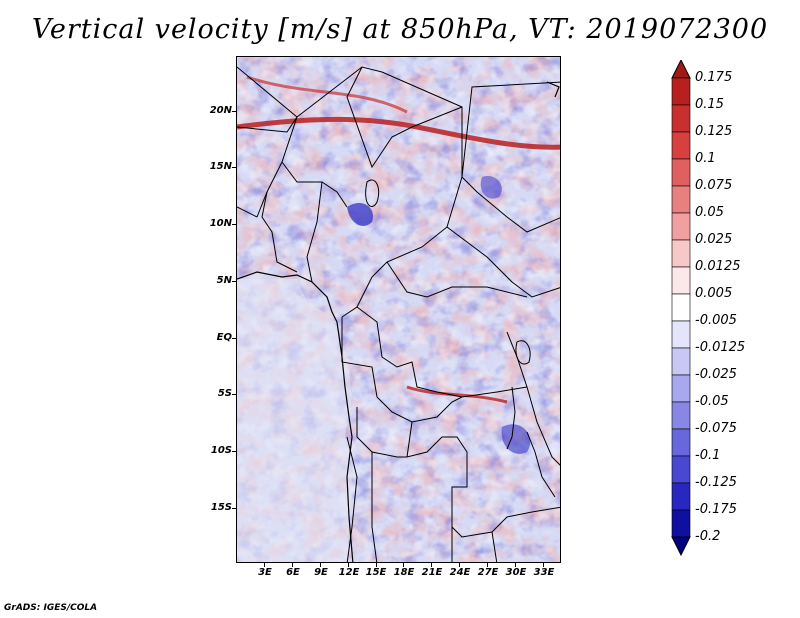 This screenshot has width=800, height=618. I want to click on lon-label-24e: 24E, so click(460, 572).